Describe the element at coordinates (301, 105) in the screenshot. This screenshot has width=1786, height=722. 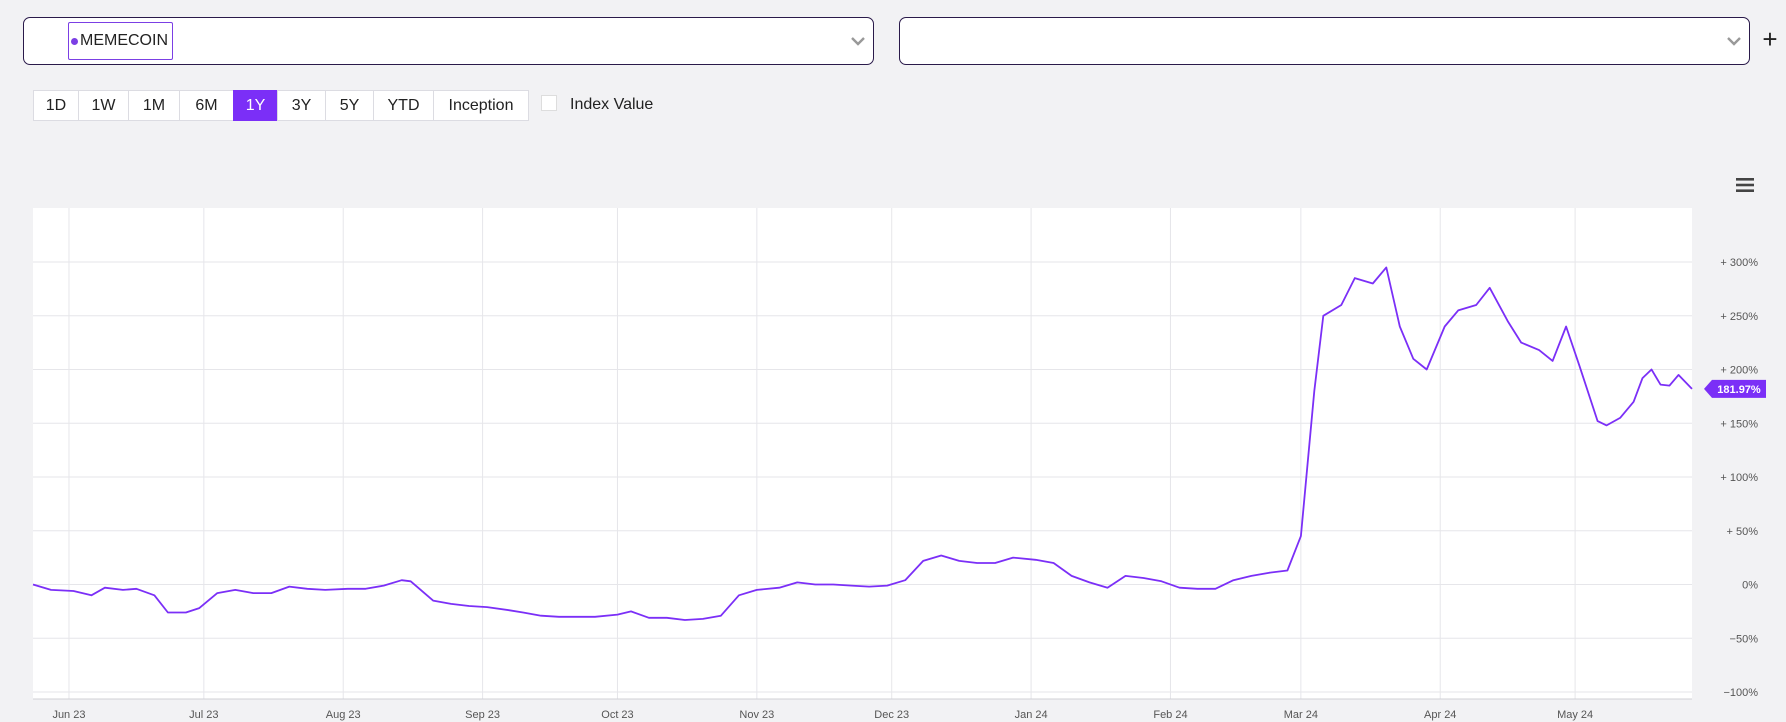
I see `range-button-3y: 3Y` at that location.